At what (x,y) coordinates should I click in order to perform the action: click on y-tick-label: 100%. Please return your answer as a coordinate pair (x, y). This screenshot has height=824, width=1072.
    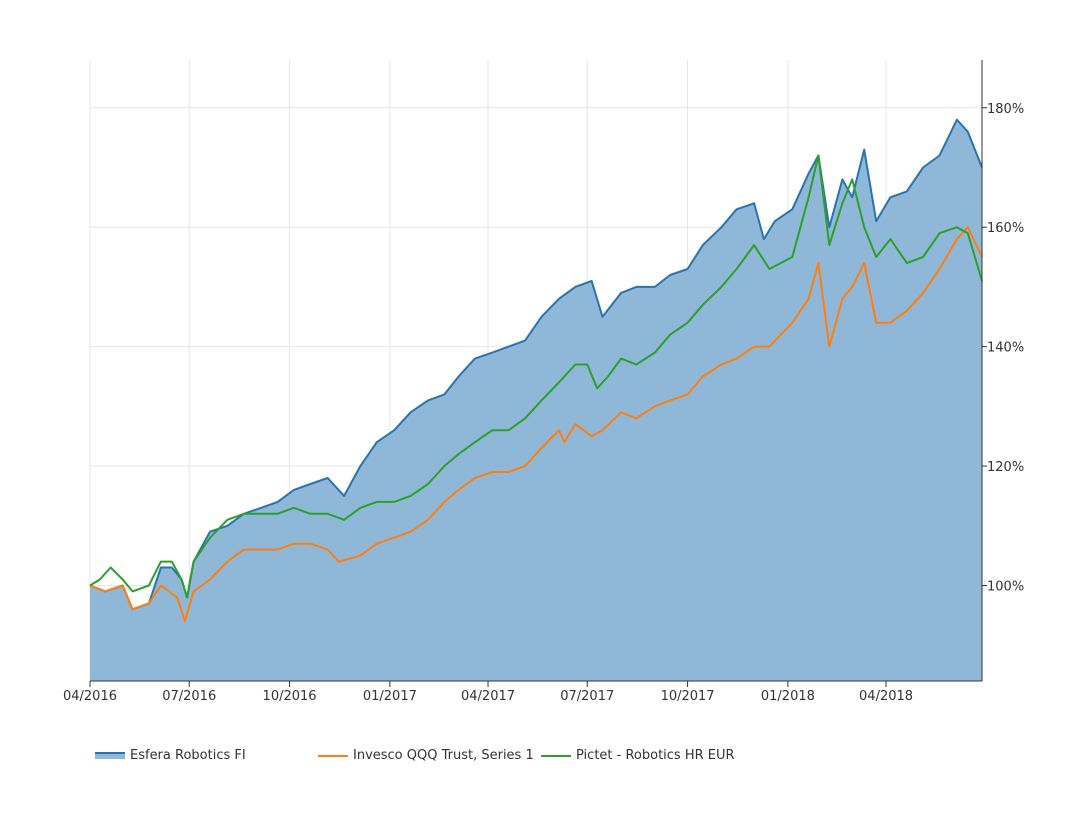
    Looking at the image, I should click on (1005, 586).